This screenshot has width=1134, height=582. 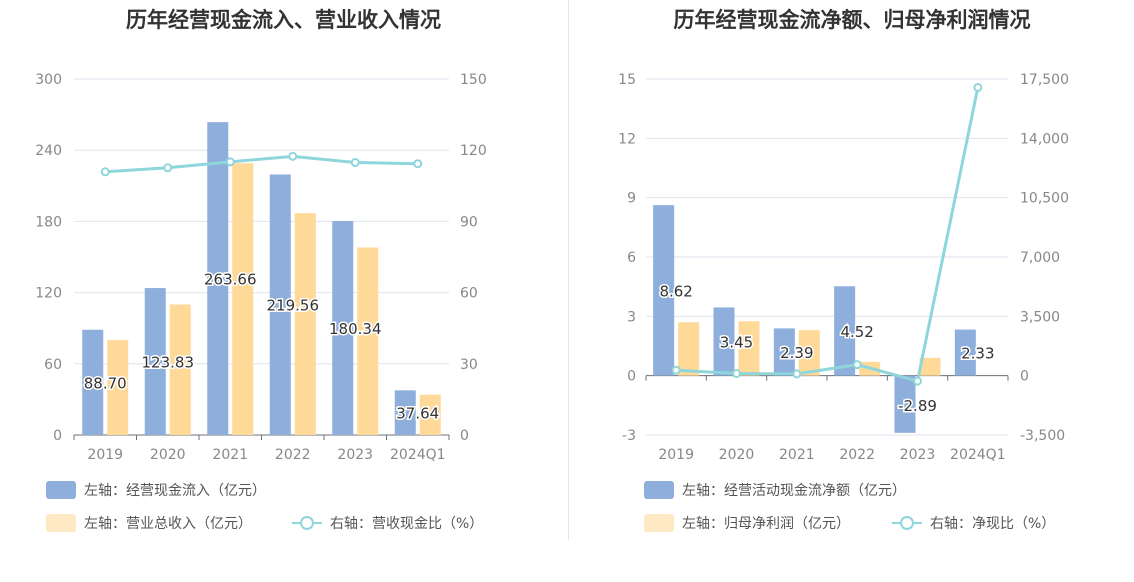 I want to click on legend-cash-inflow: 左轴：经营现金流入（亿元）, so click(x=156, y=490).